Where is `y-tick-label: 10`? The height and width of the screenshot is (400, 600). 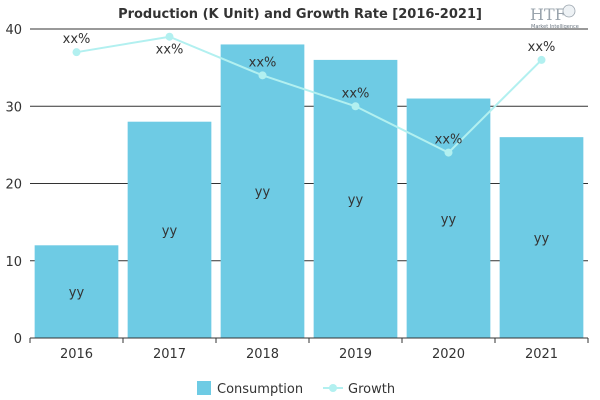 y-tick-label: 10 is located at coordinates (13, 262).